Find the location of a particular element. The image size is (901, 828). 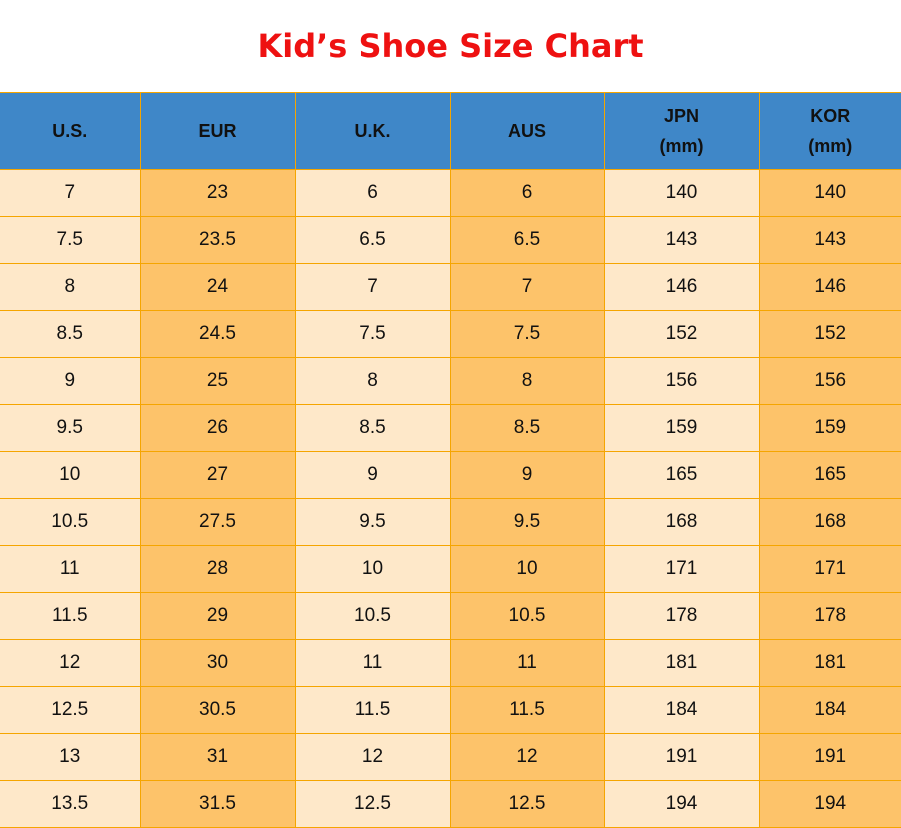

table-row: 7.5 23.5 6.5 6.5 143 143 is located at coordinates (450, 240).